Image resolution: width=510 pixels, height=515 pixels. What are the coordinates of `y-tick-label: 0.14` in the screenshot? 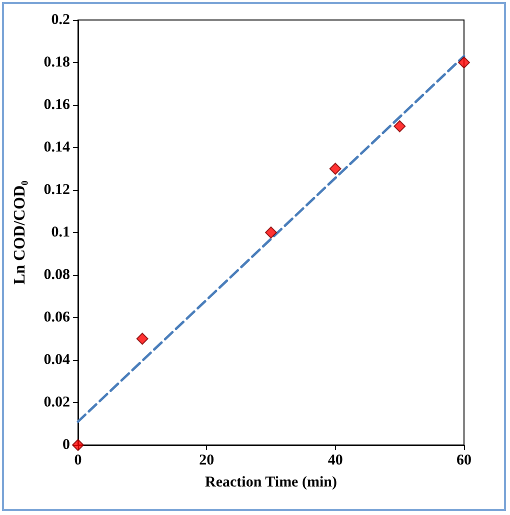 It's located at (57, 148).